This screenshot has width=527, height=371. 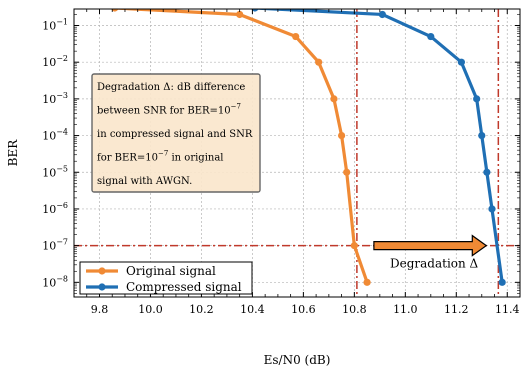 I want to click on legend-label: Compressed signal, so click(x=184, y=287).